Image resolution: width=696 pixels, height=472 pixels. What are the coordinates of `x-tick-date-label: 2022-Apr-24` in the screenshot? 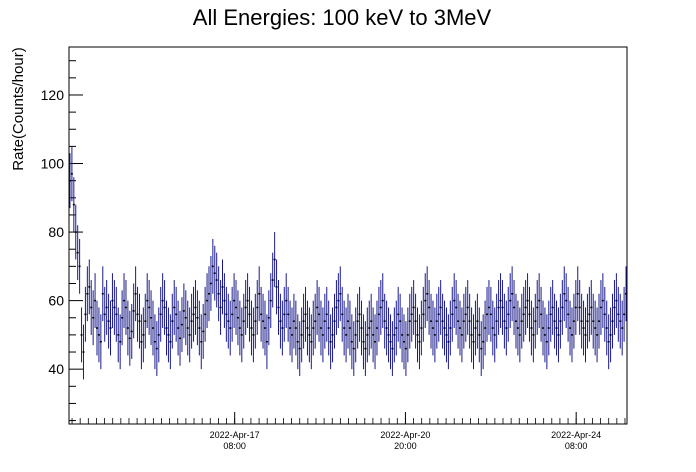 It's located at (576, 435).